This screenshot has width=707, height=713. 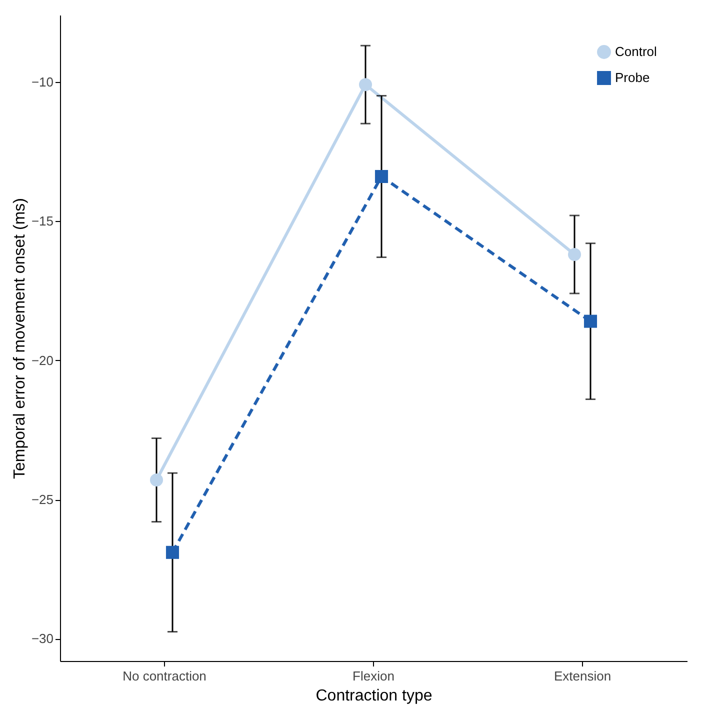 I want to click on legend-label: Probe, so click(x=632, y=77).